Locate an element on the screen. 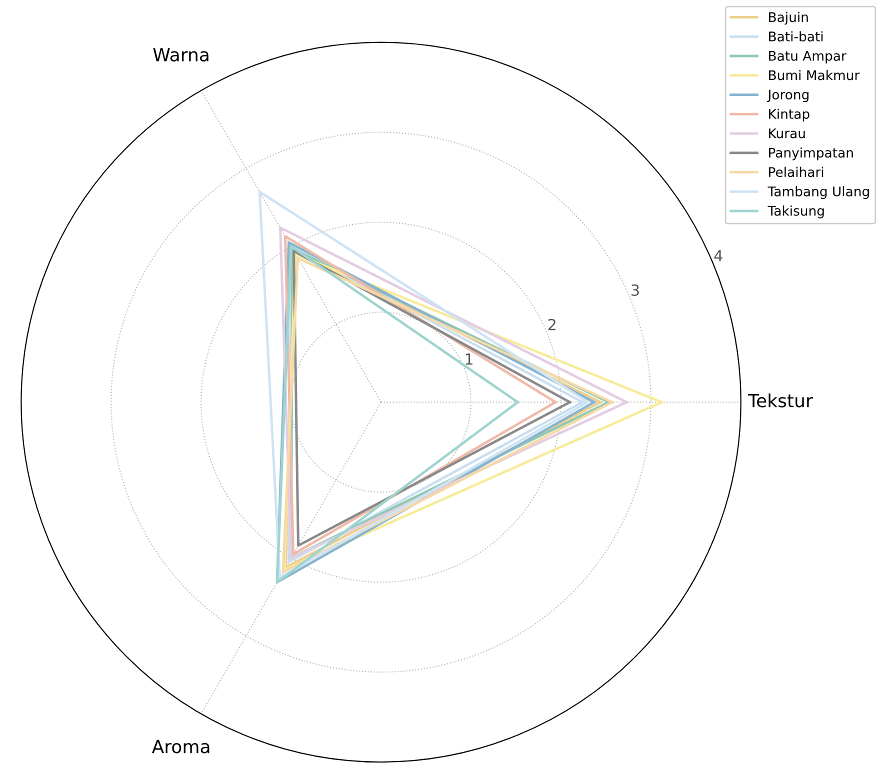 This screenshot has width=882, height=769. y-tick-label: 1 is located at coordinates (469, 359).